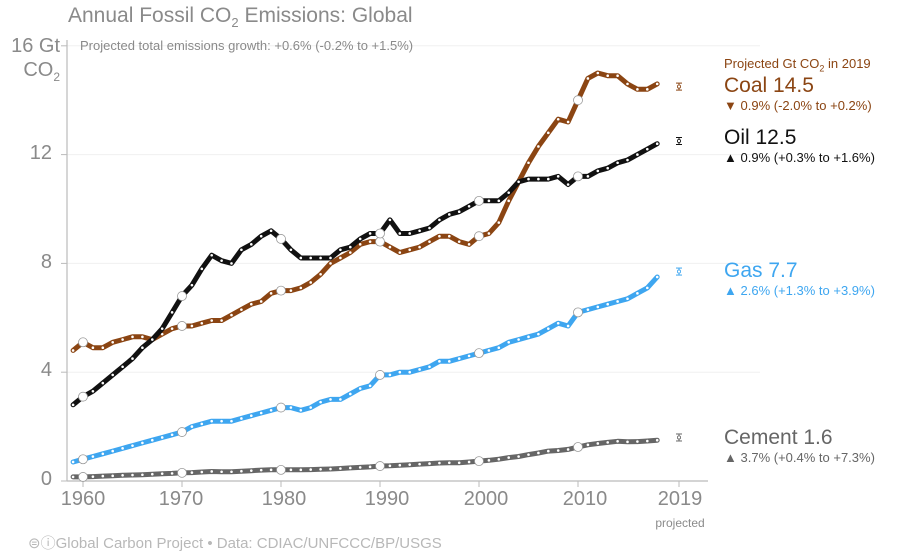 This screenshot has width=899, height=553. What do you see at coordinates (291, 250) in the screenshot?
I see `year-dot-oil-1981` at bounding box center [291, 250].